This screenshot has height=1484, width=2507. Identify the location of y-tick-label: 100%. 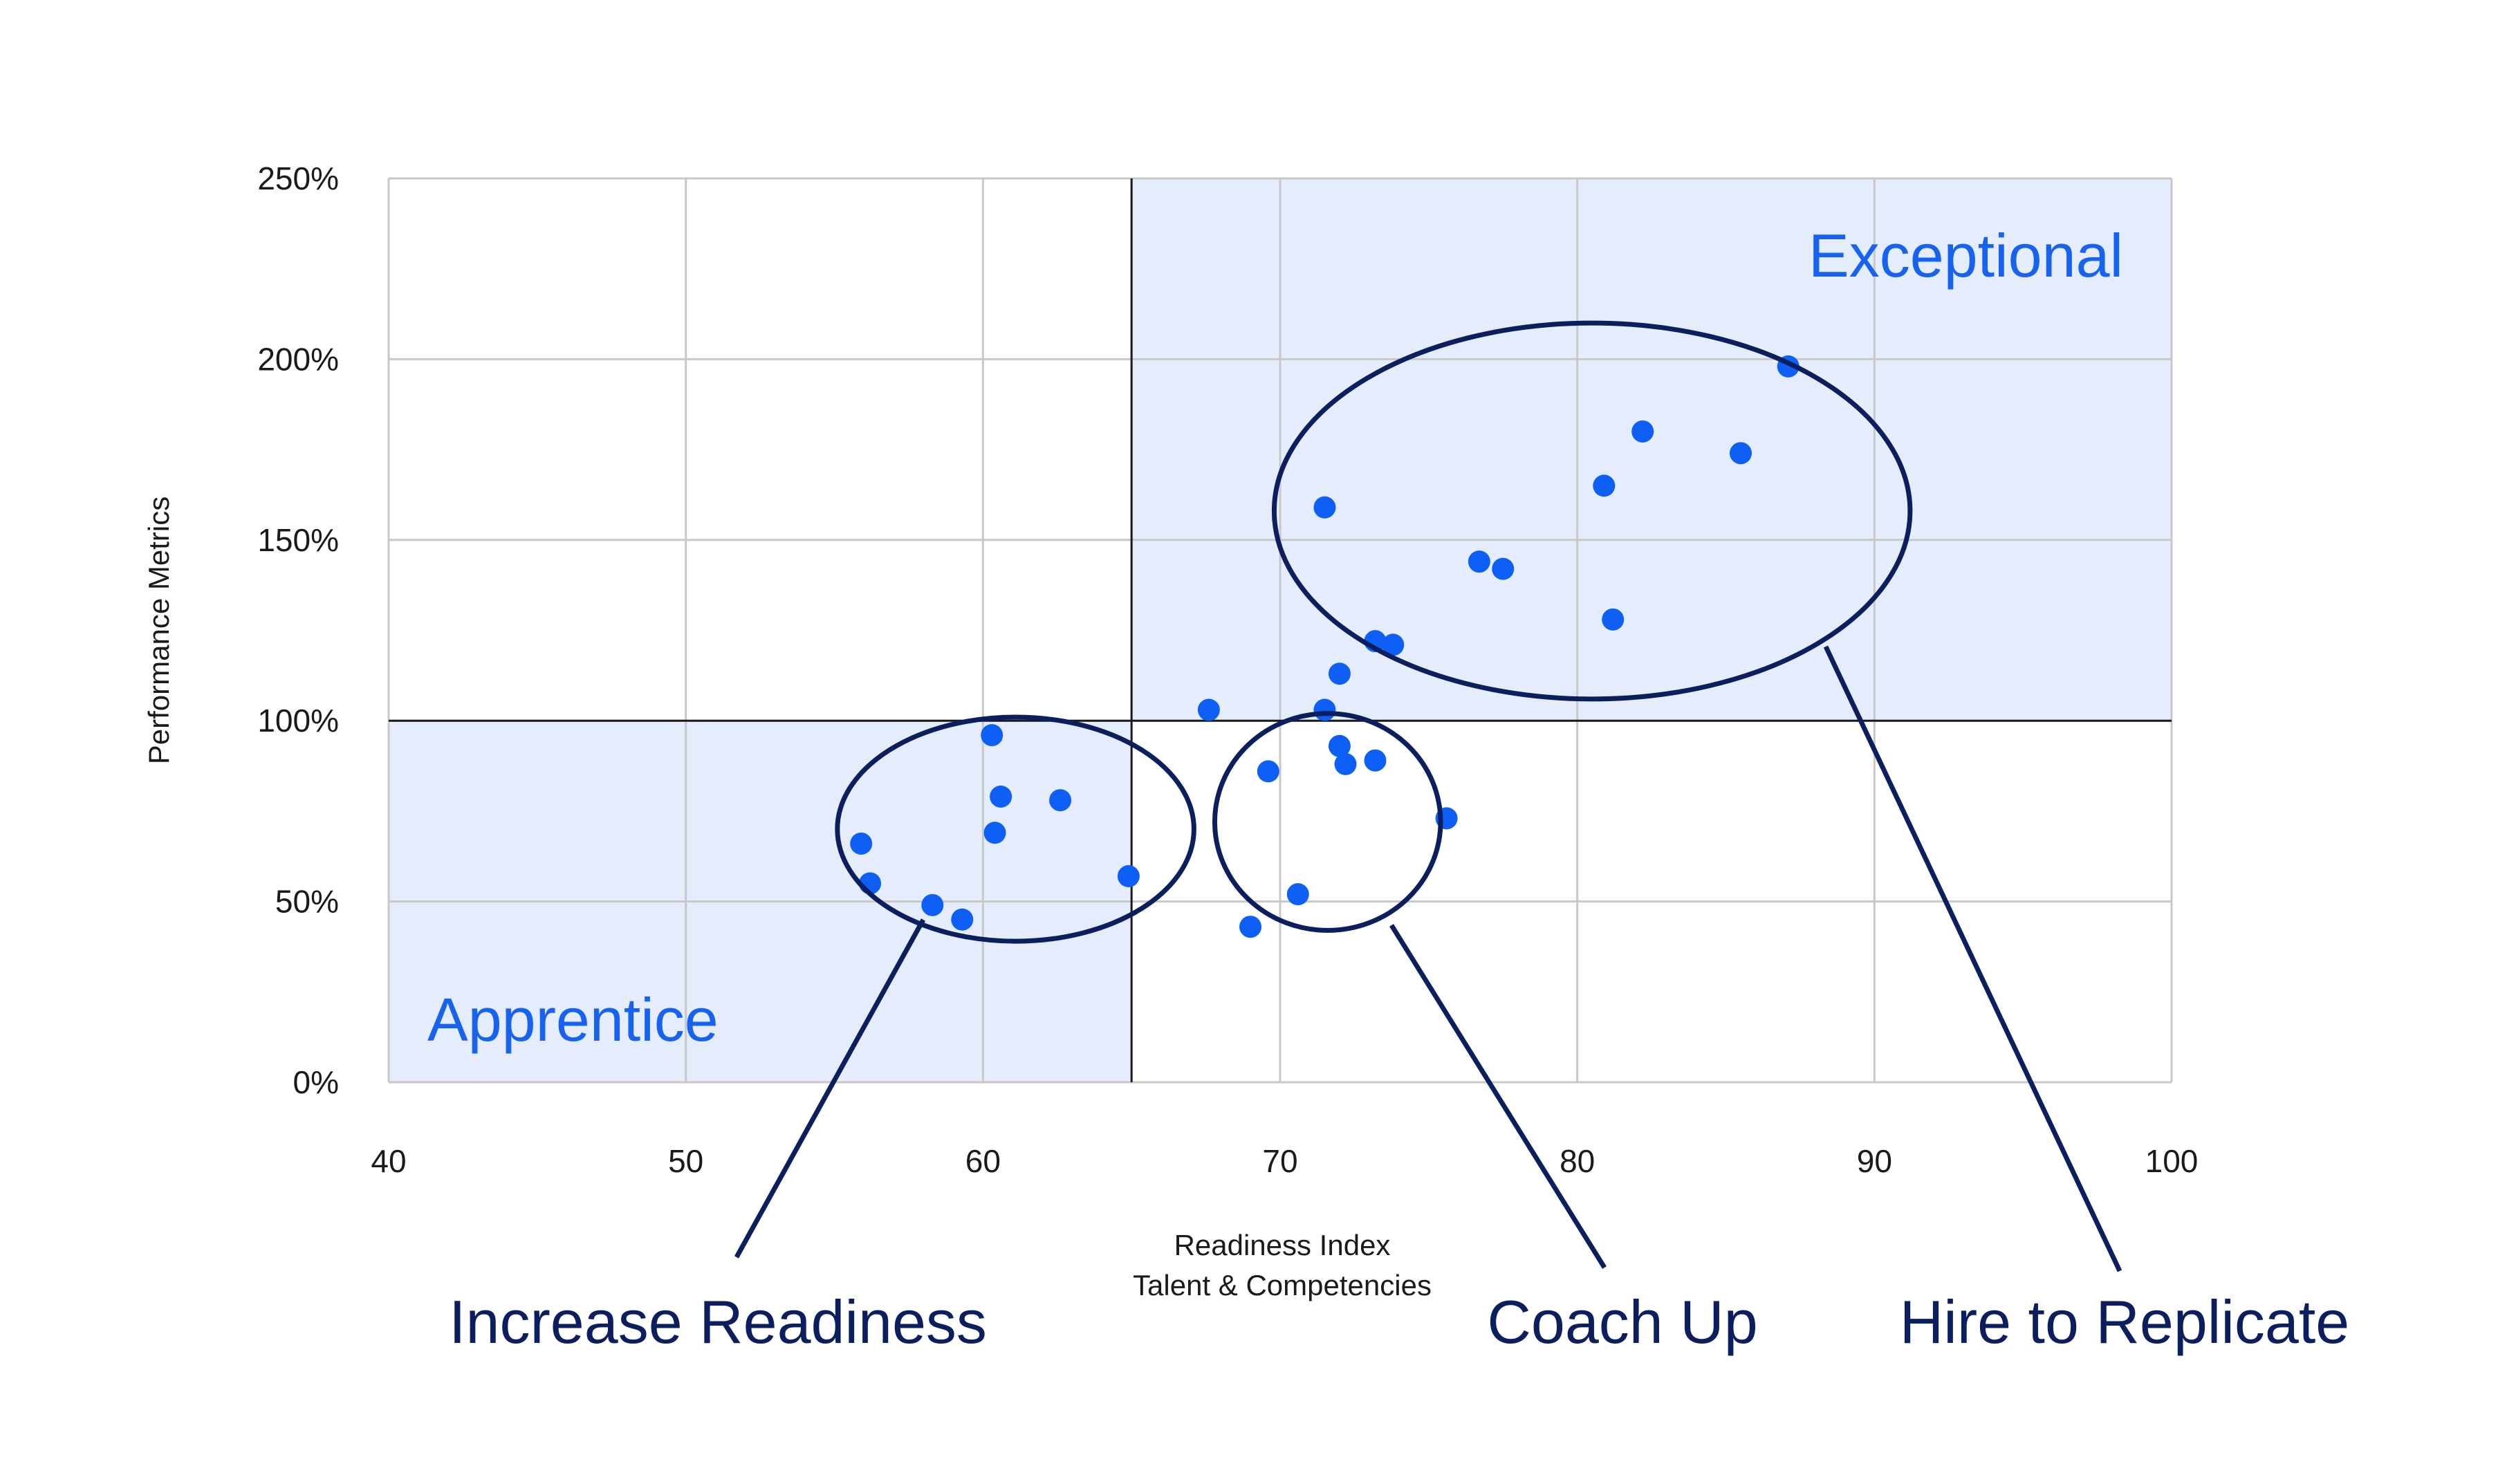
(298, 721).